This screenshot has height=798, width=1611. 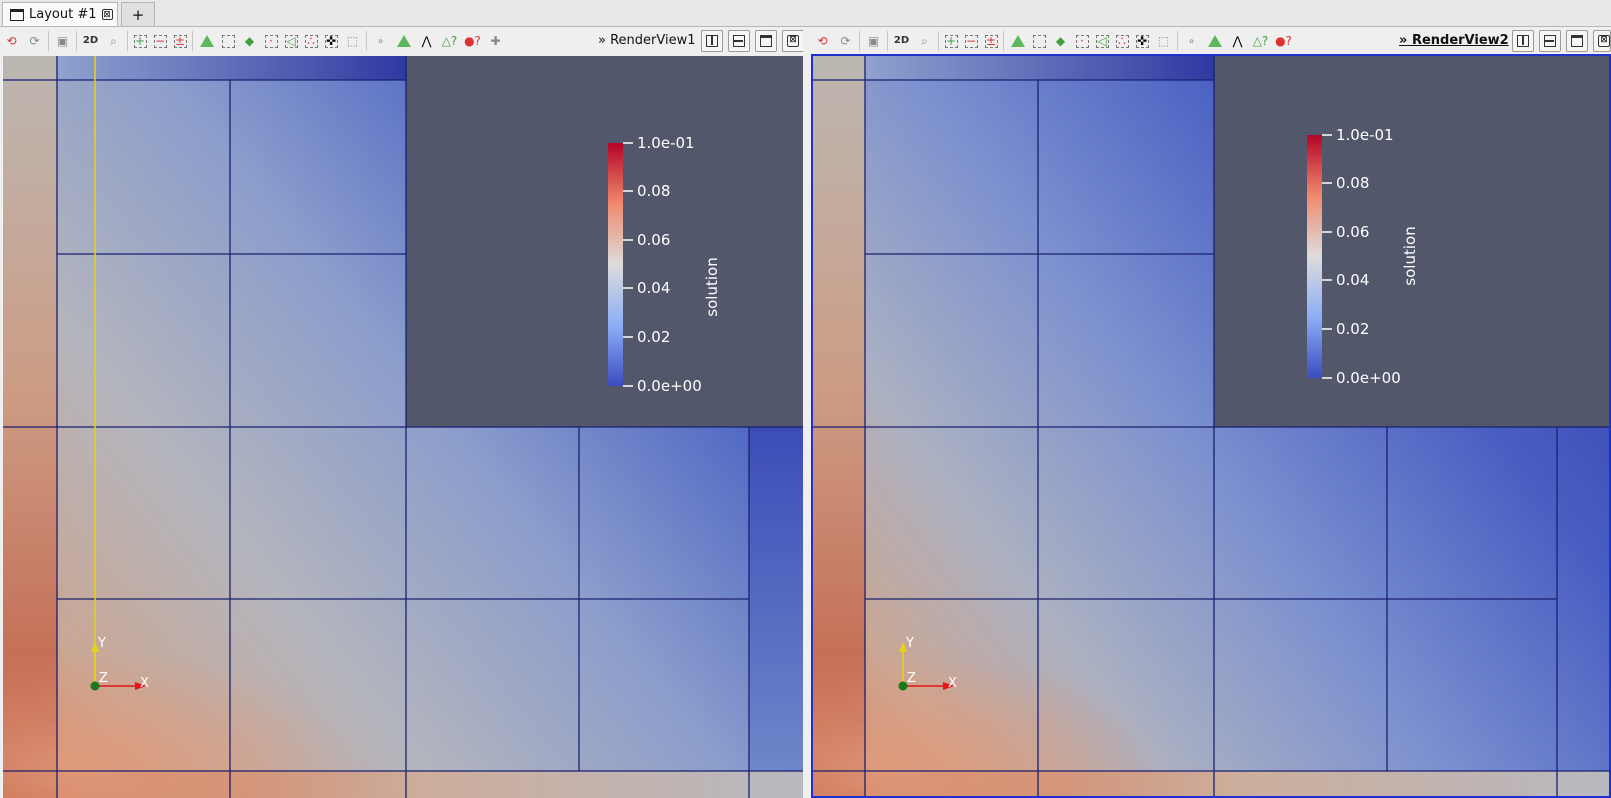 What do you see at coordinates (1368, 378) in the screenshot?
I see `colorbar-label-min: 0.0e+00` at bounding box center [1368, 378].